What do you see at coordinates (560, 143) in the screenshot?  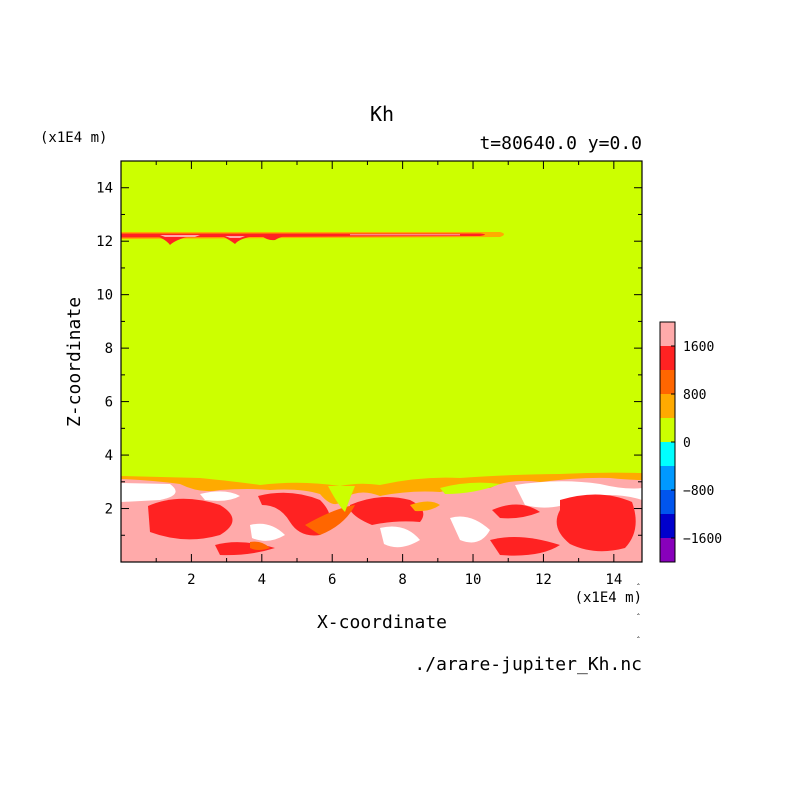 I see `chart-subtitle: t=80640.0 y=0.0` at bounding box center [560, 143].